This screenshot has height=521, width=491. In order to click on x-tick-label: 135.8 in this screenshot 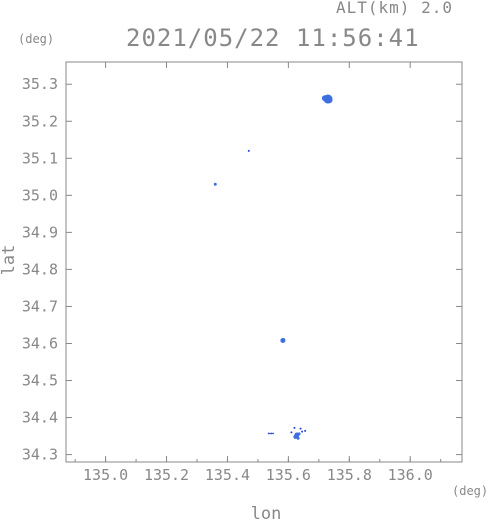, I will do `click(349, 475)`.